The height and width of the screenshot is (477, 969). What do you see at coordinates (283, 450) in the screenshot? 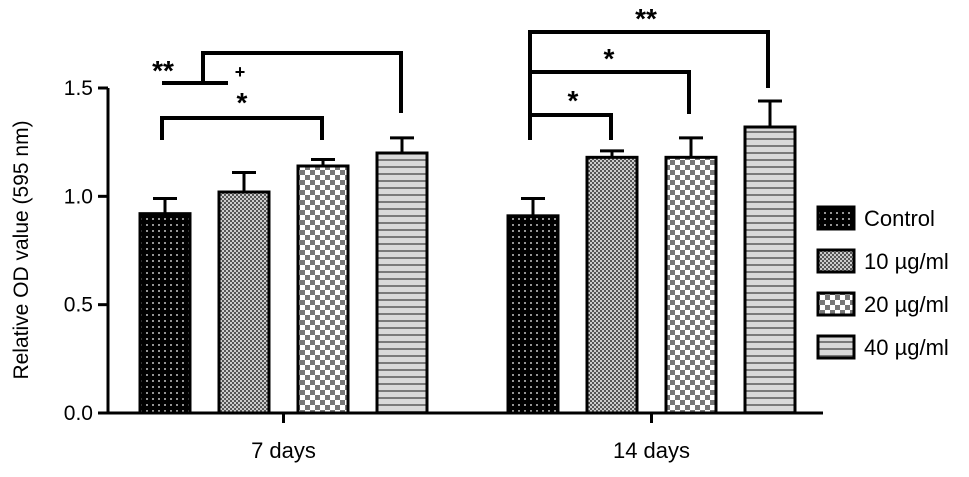
I see `x-tick-label: 7 days` at bounding box center [283, 450].